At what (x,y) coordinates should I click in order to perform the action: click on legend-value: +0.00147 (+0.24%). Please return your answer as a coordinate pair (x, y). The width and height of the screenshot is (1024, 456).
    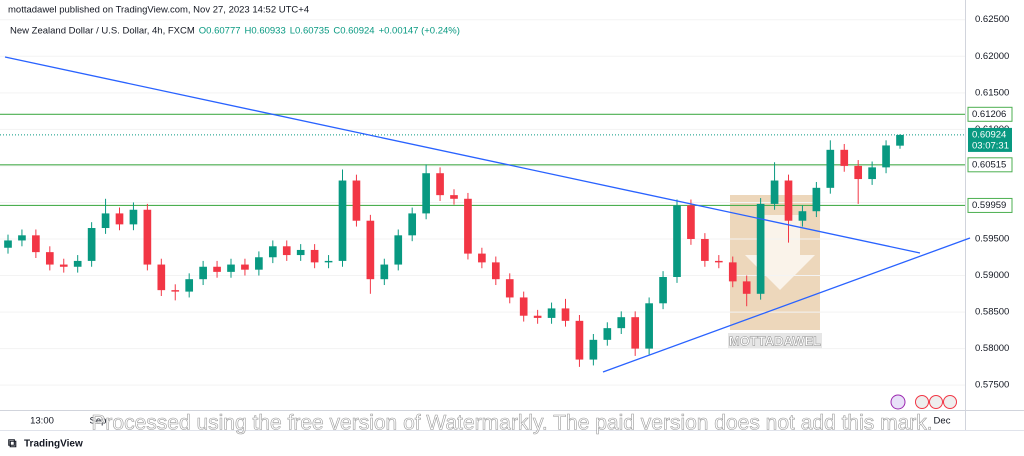
    Looking at the image, I should click on (419, 31).